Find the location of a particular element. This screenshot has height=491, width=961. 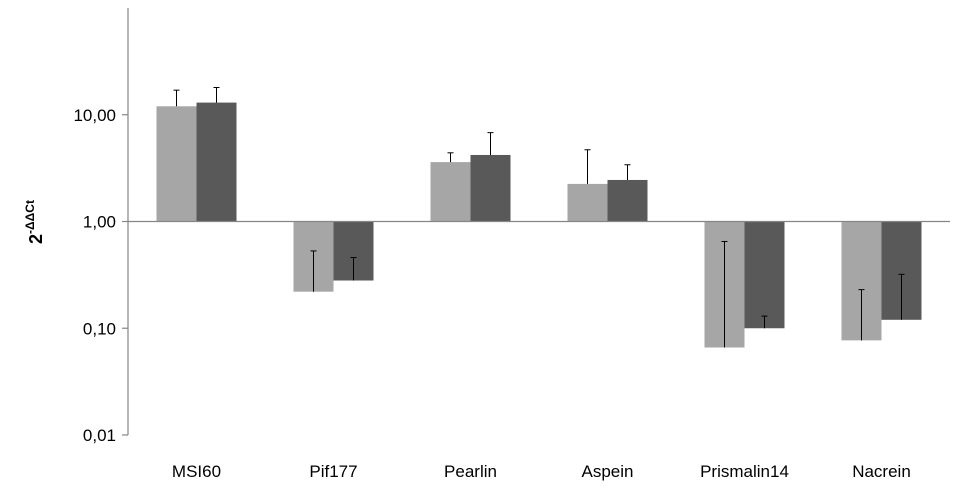

category-label-pif177: Pif177 is located at coordinates (333, 471).